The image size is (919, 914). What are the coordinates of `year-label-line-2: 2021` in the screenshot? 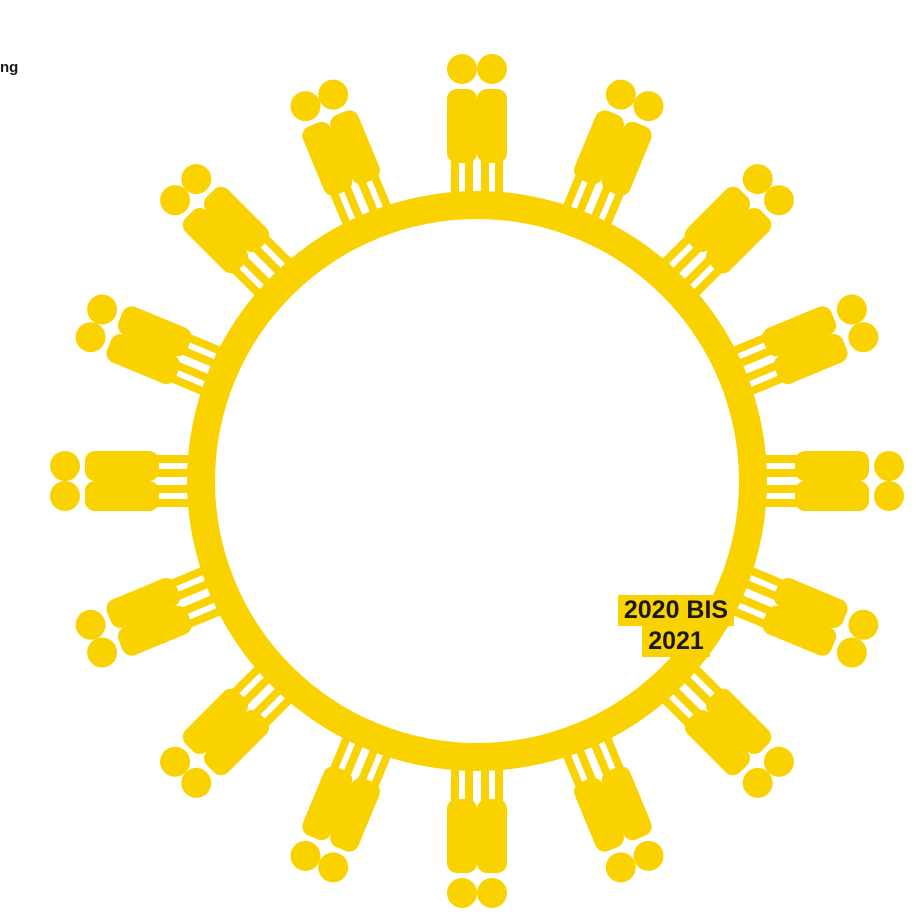 It's located at (676, 641).